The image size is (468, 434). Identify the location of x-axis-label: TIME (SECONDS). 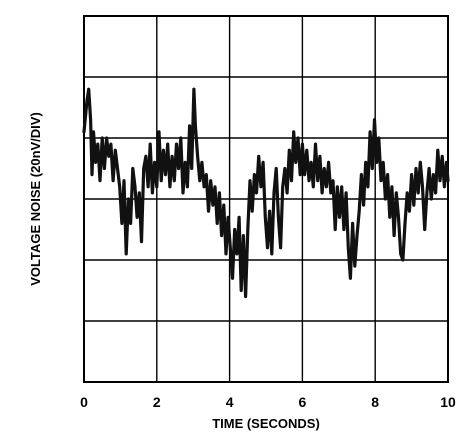
(266, 423).